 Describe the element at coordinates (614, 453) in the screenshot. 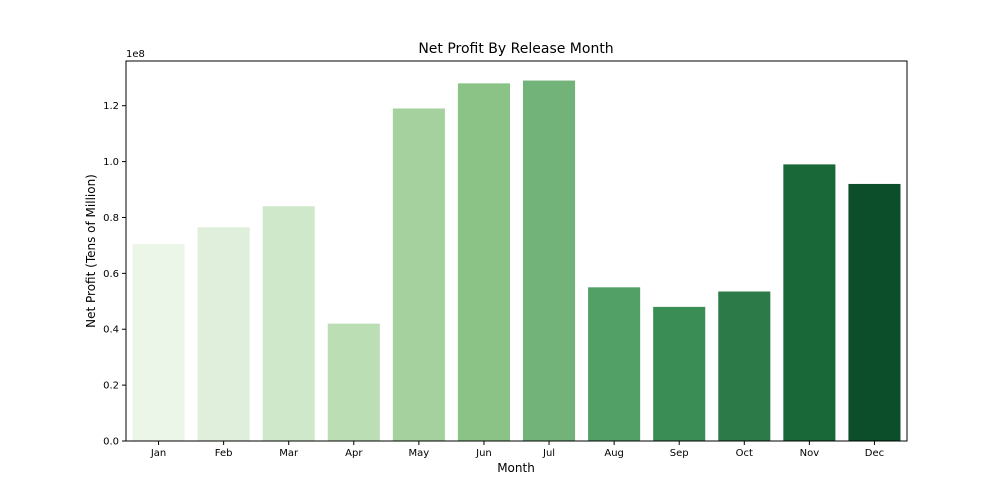

I see `x-tick-label: Aug` at that location.